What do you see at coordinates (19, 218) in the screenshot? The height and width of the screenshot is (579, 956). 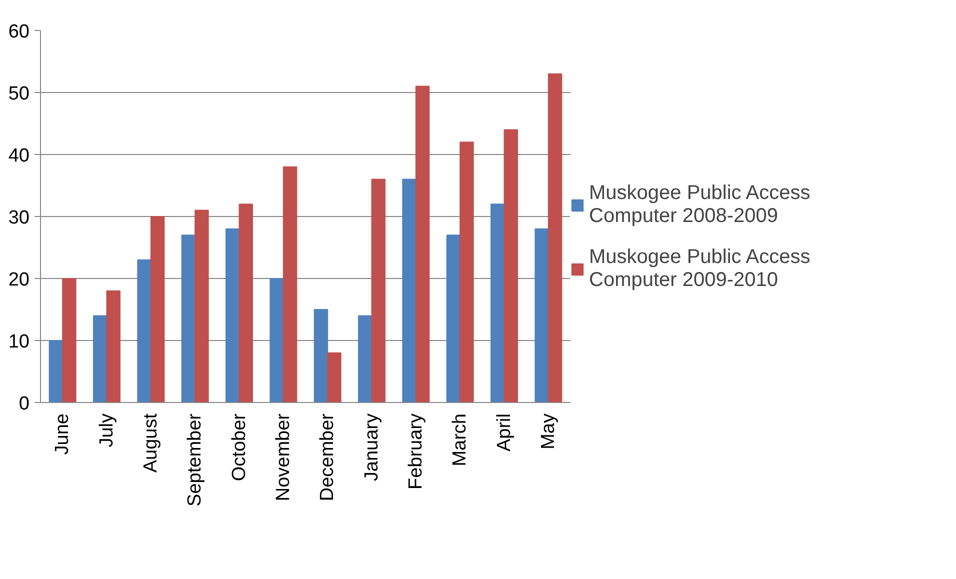 I see `y-tick-label: 30` at bounding box center [19, 218].